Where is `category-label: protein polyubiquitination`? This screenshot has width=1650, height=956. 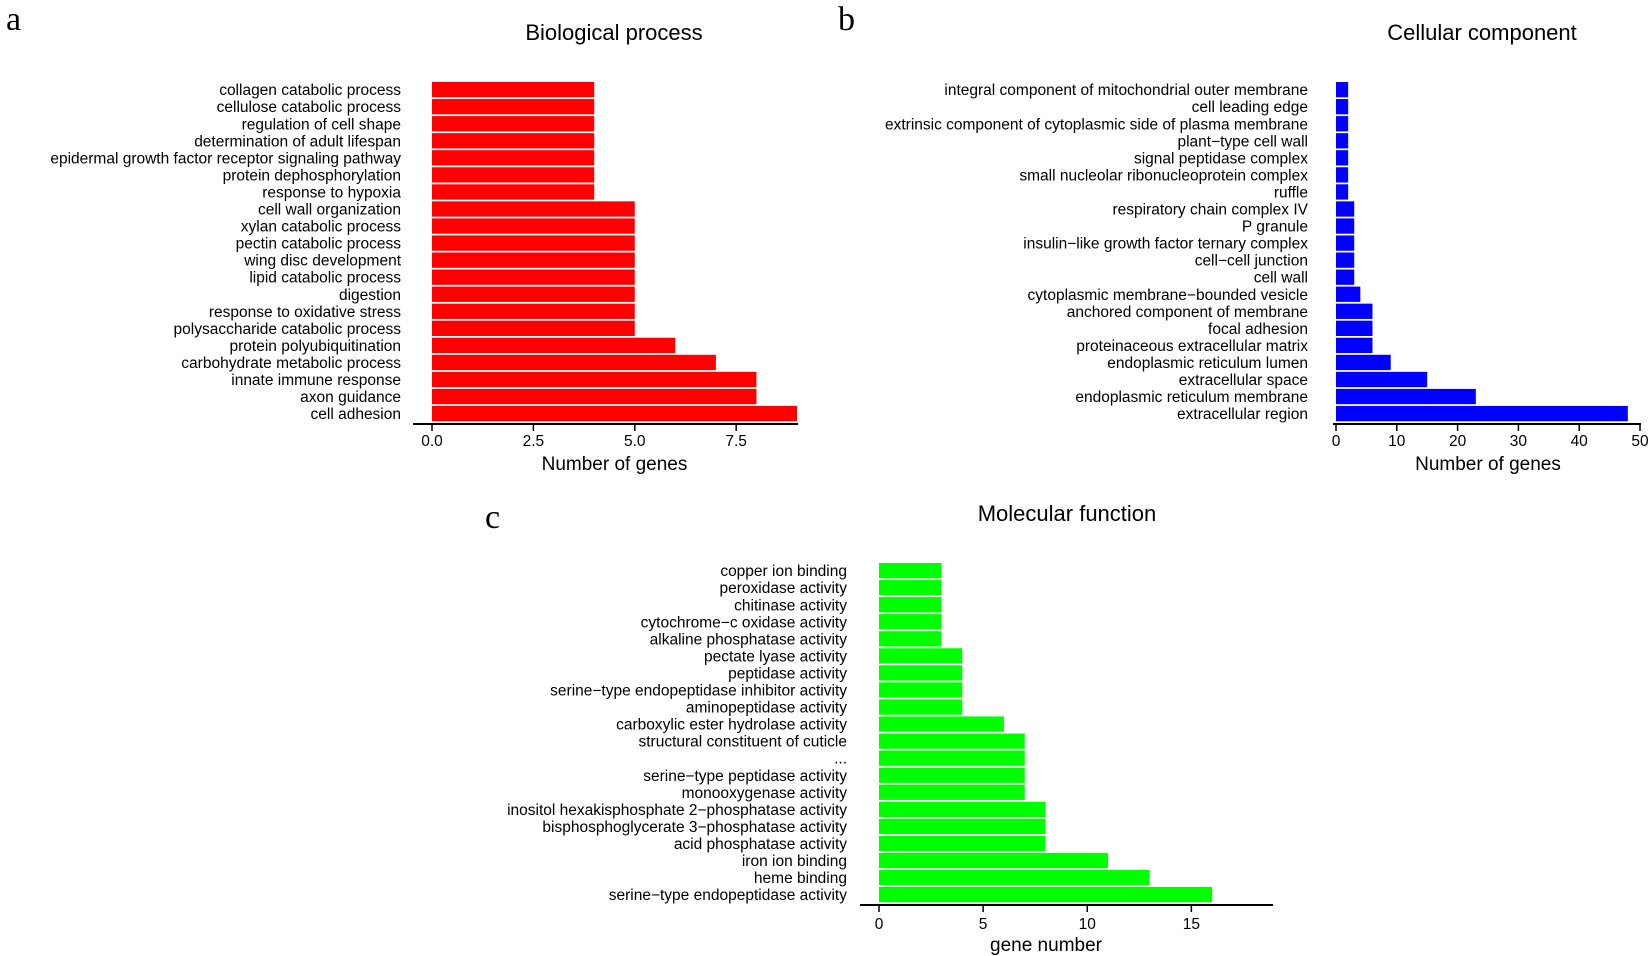
category-label: protein polyubiquitination is located at coordinates (315, 346).